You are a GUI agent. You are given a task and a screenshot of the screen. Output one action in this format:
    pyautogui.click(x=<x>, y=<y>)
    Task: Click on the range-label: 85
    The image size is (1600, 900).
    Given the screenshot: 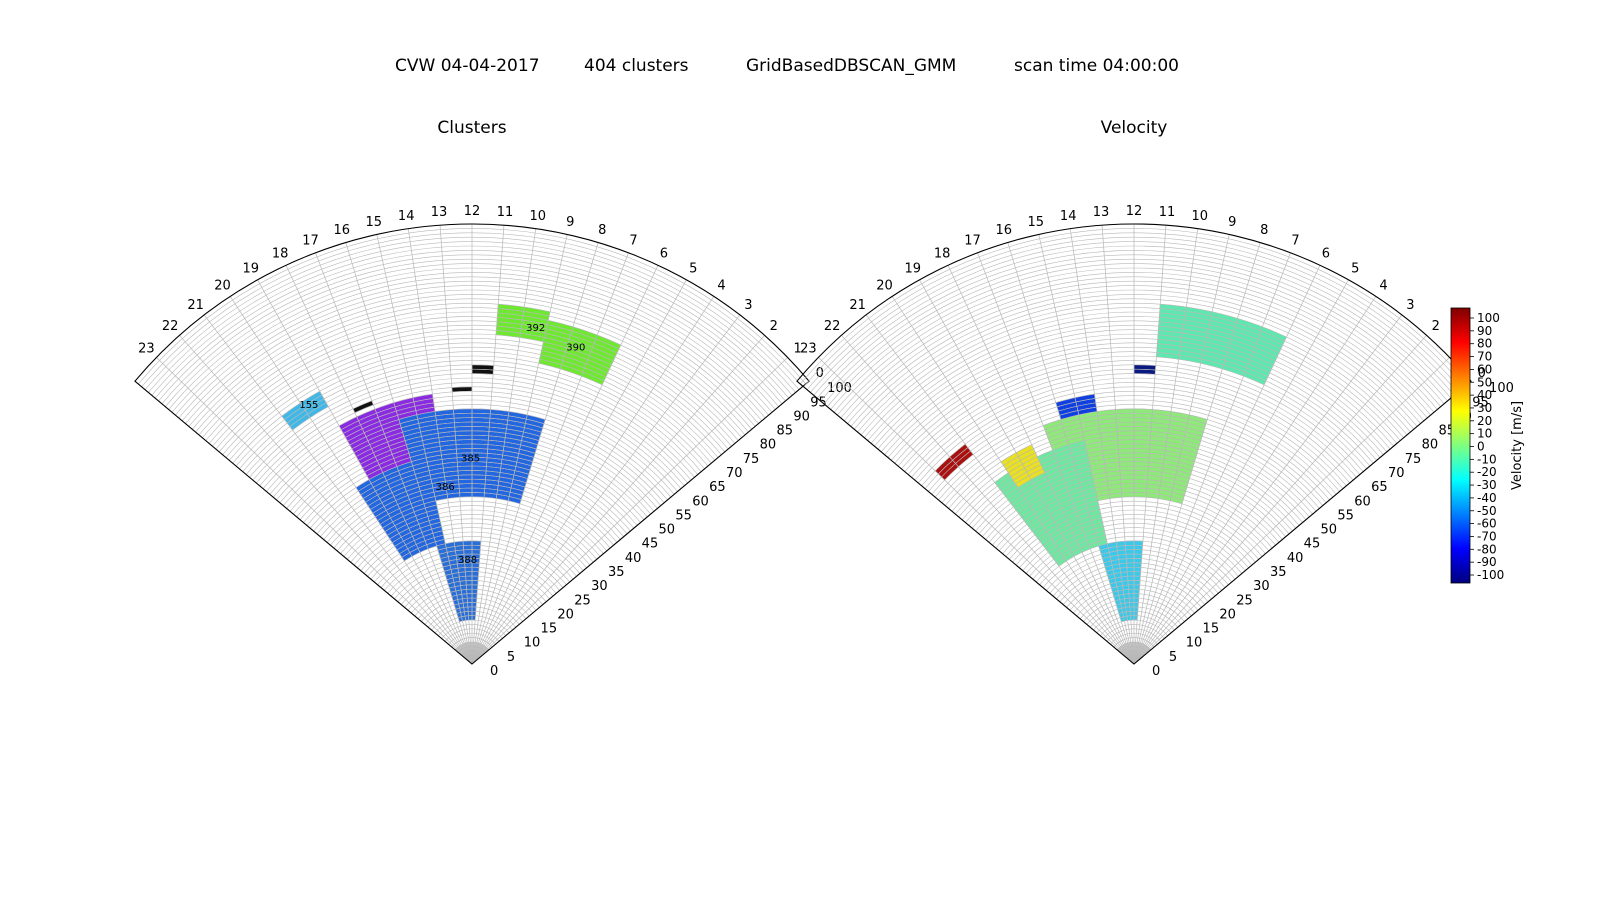 What is the action you would take?
    pyautogui.click(x=785, y=431)
    